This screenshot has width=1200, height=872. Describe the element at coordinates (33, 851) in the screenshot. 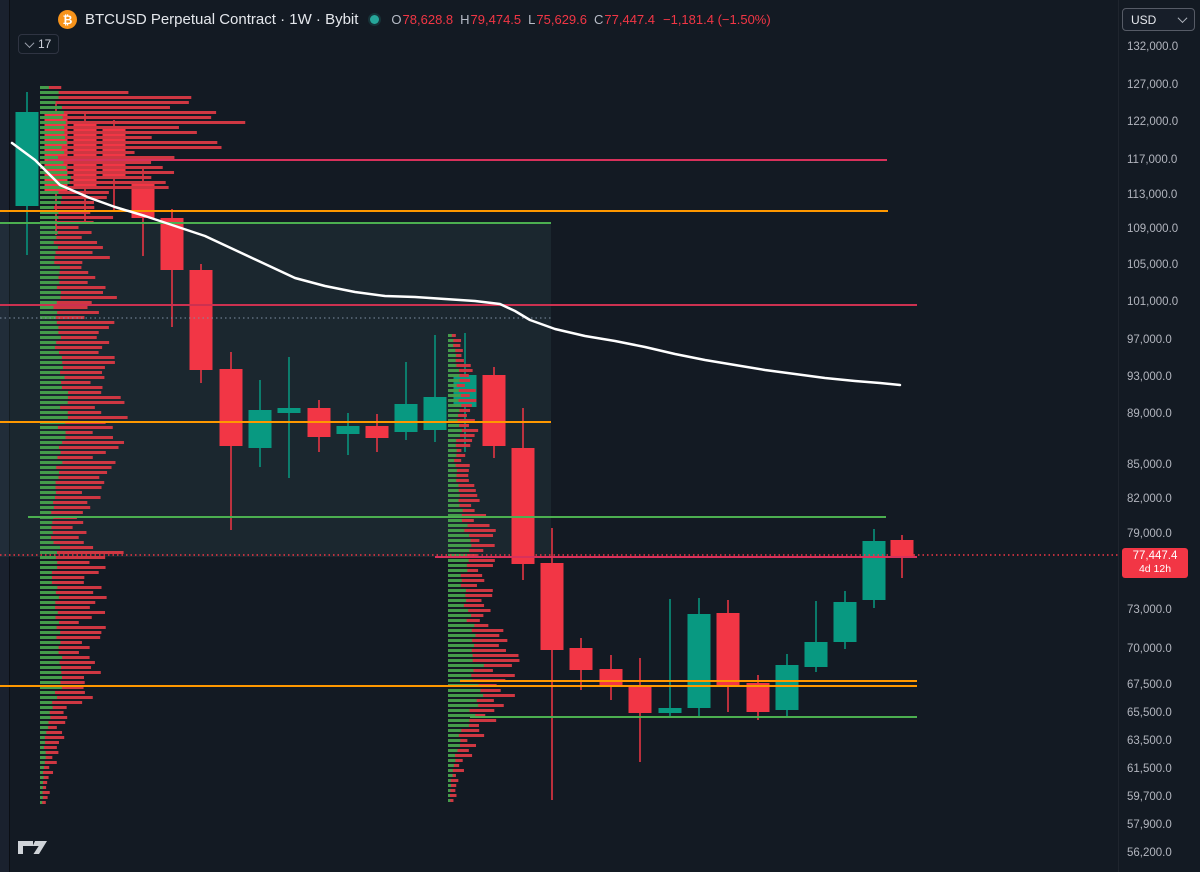

I see `tradingview-logo` at that location.